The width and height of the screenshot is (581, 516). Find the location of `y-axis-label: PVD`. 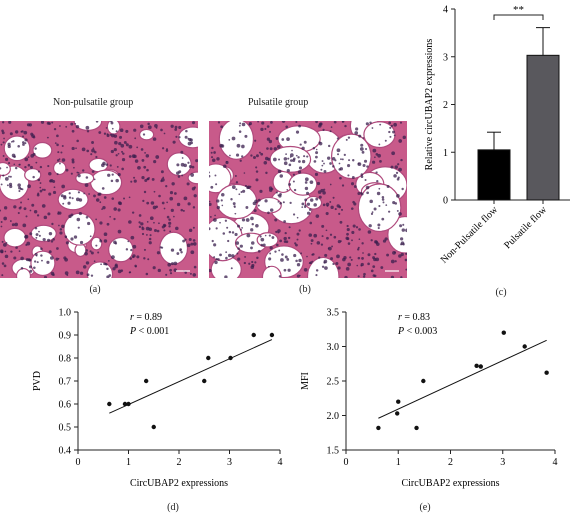

y-axis-label: PVD is located at coordinates (37, 381).